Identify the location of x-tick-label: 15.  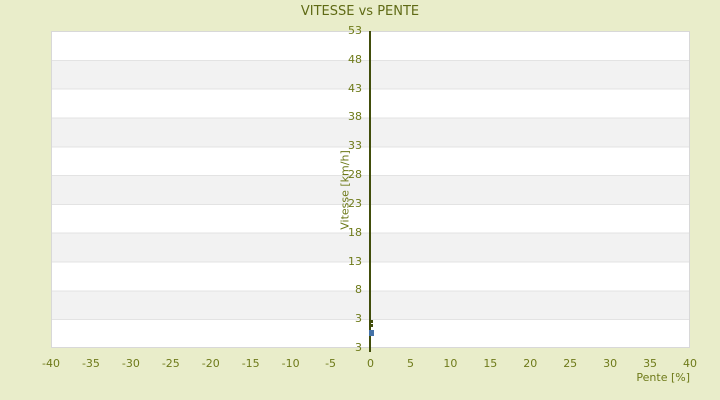
(490, 363).